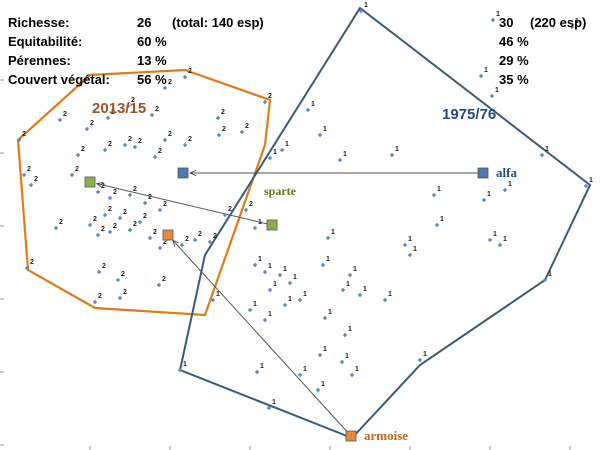 This screenshot has width=600, height=450. Describe the element at coordinates (558, 22) in the screenshot. I see `stat-note-1975: (220 esp)` at that location.